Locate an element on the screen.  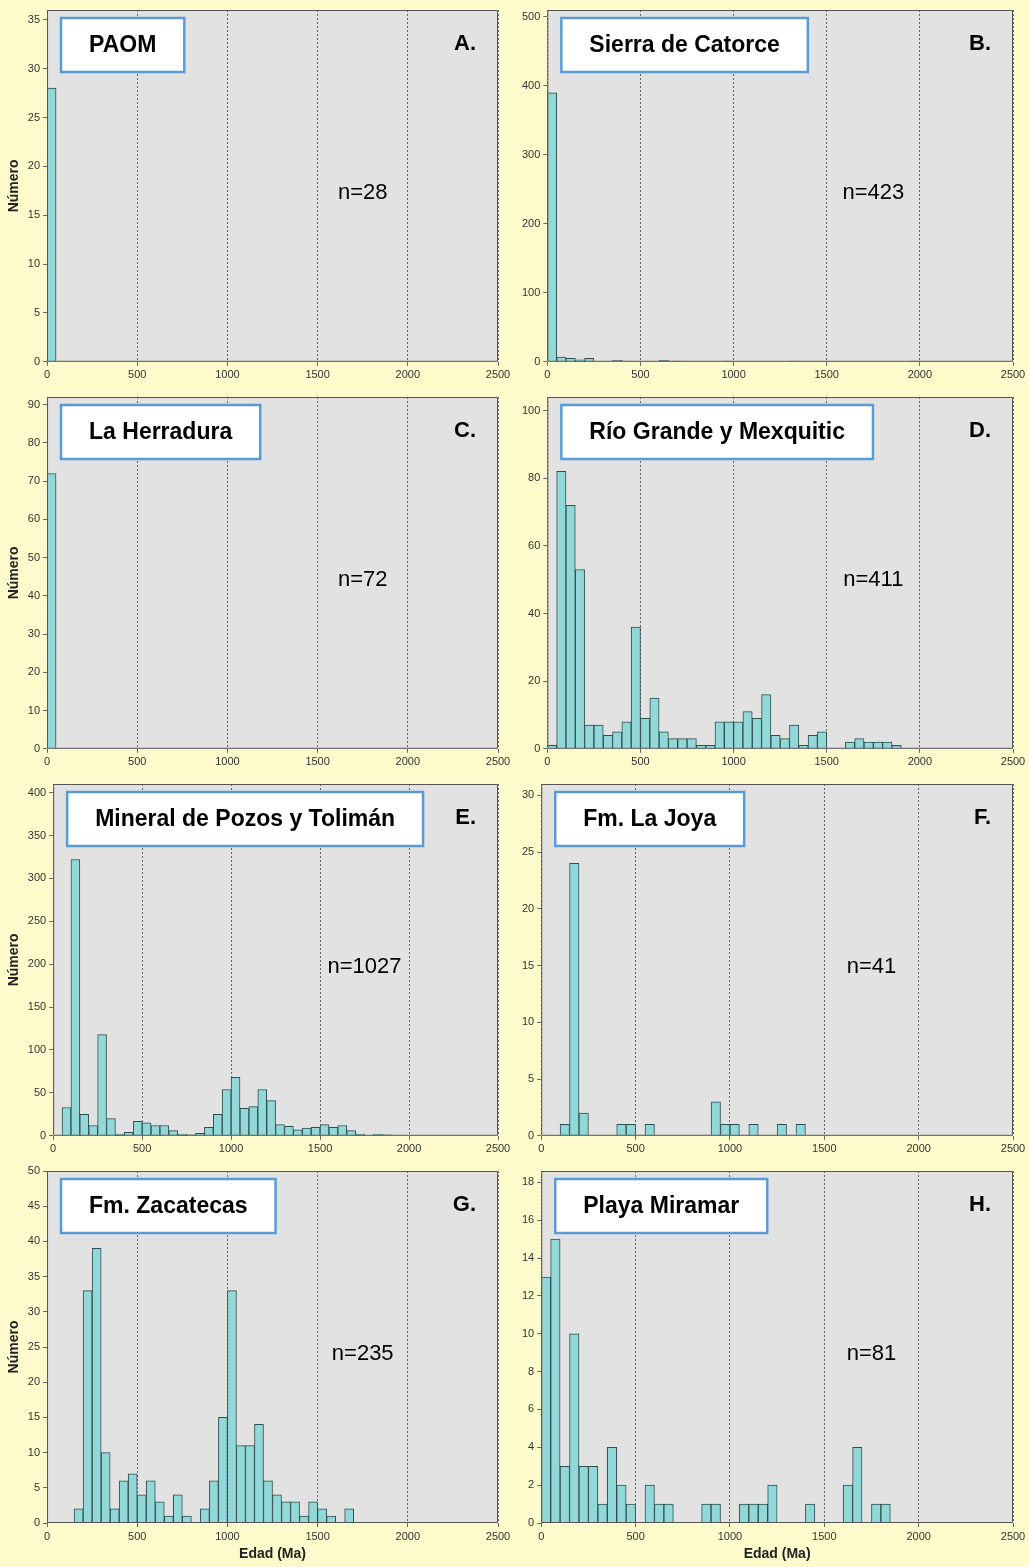
text: Playa Miramar is located at coordinates (661, 1205).